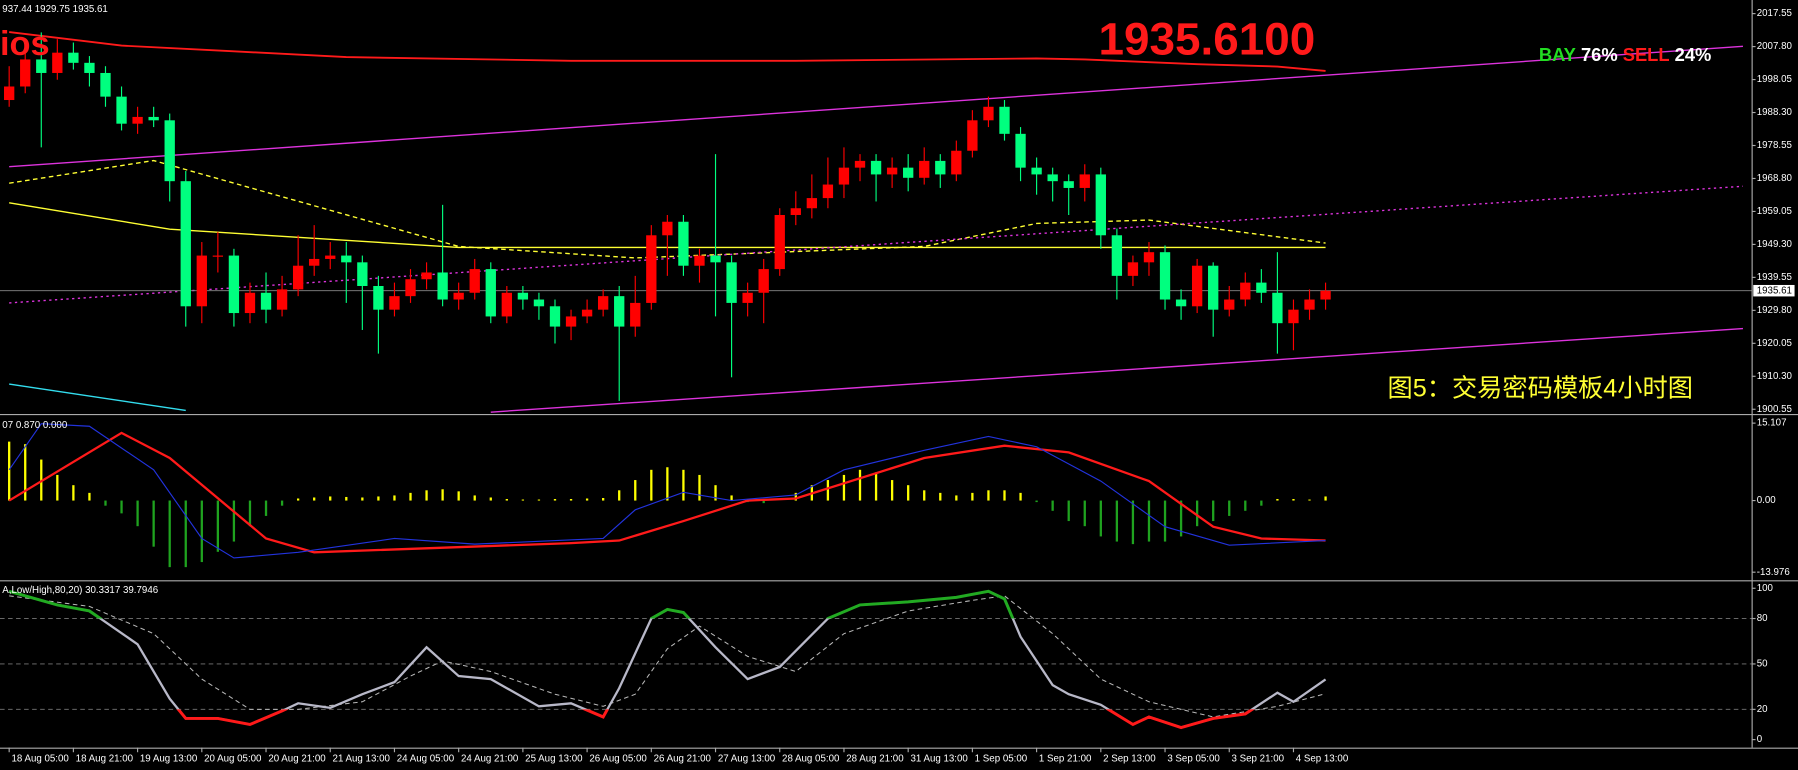 The image size is (1798, 770). Describe the element at coordinates (80, 590) in the screenshot. I see `panel-header: A,Low/High,80,20) 30.3317 39.7946` at that location.